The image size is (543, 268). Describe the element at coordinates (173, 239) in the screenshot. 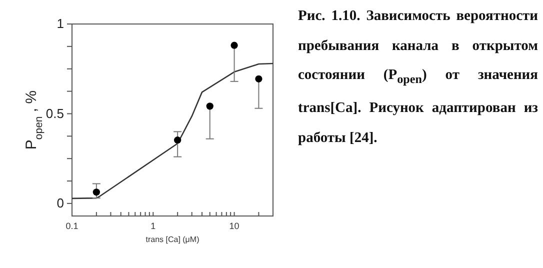

I see `x-axis-title: trans [Ca] (μM)` at that location.